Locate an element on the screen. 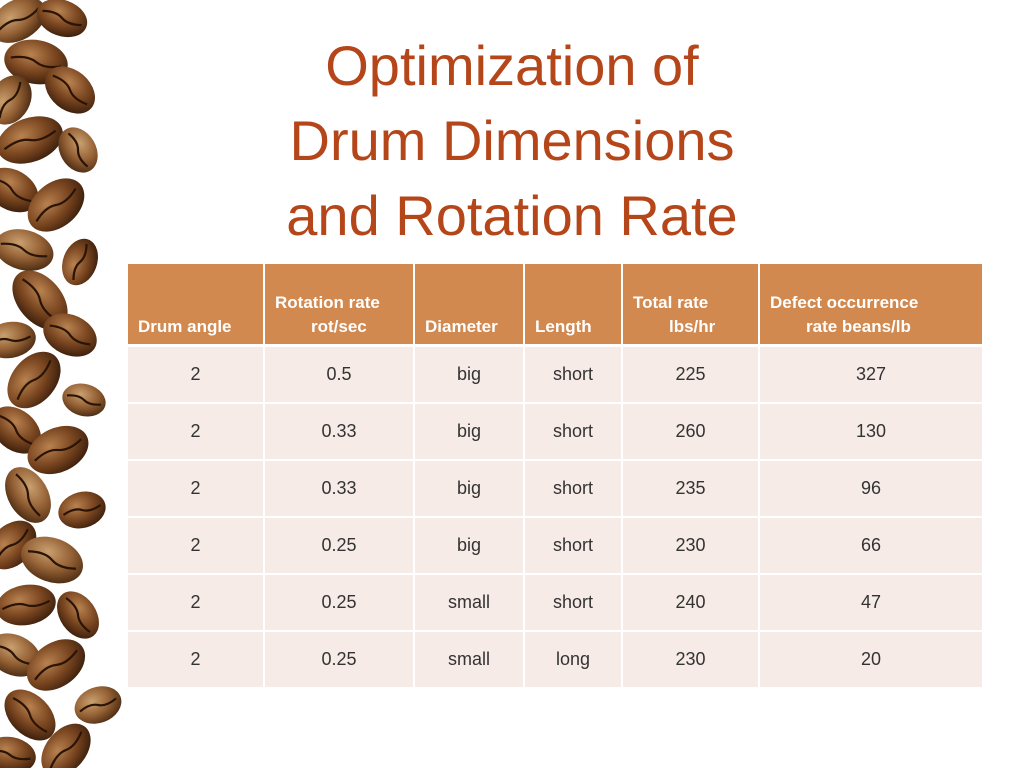  table-row: 2 0.25 small long 230 20 is located at coordinates (555, 660).